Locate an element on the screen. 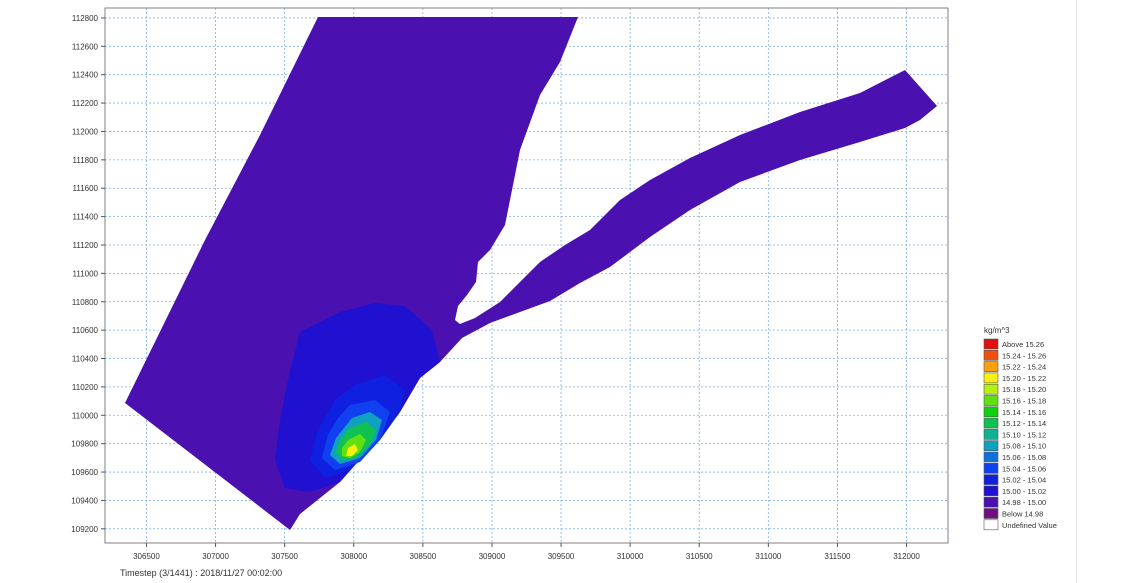 This screenshot has width=1137, height=583. legend-label: 15.00 - 15.02 is located at coordinates (1024, 491).